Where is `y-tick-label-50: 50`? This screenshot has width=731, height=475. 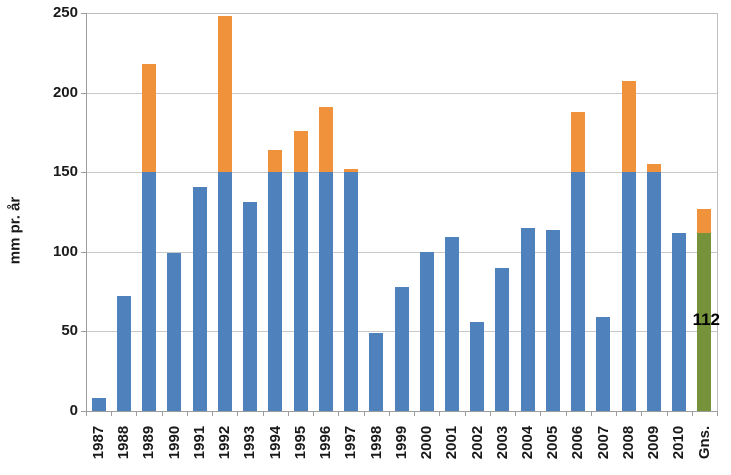
y-tick-label-50: 50 is located at coordinates (69, 331).